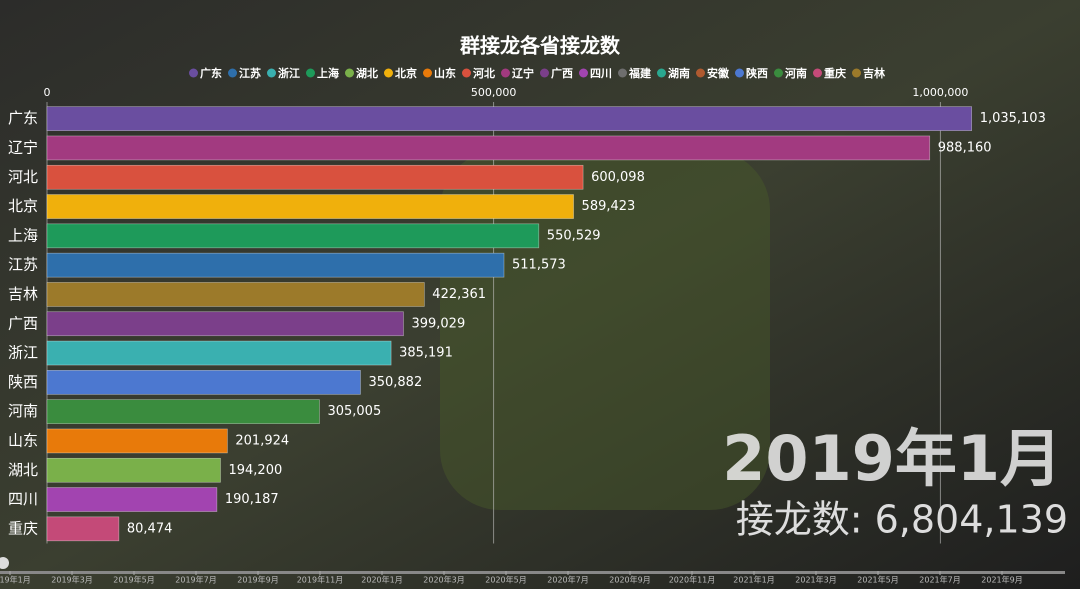 This screenshot has height=589, width=1080. Describe the element at coordinates (877, 580) in the screenshot. I see `timeline-label: 2021年5月` at that location.